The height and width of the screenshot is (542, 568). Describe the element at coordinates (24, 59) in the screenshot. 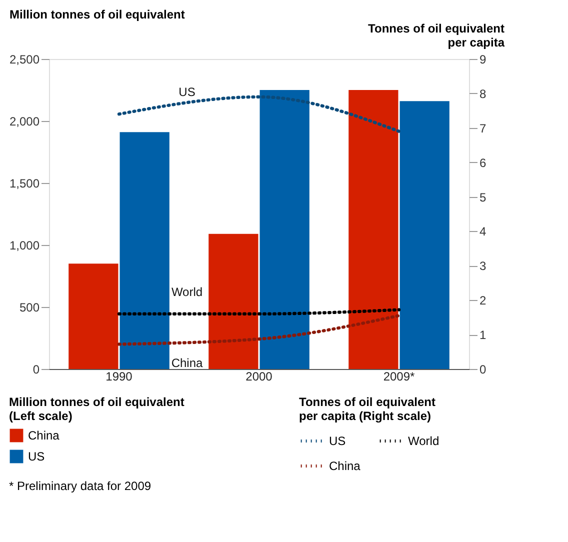

I see `y-tick-label: 2,500` at that location.